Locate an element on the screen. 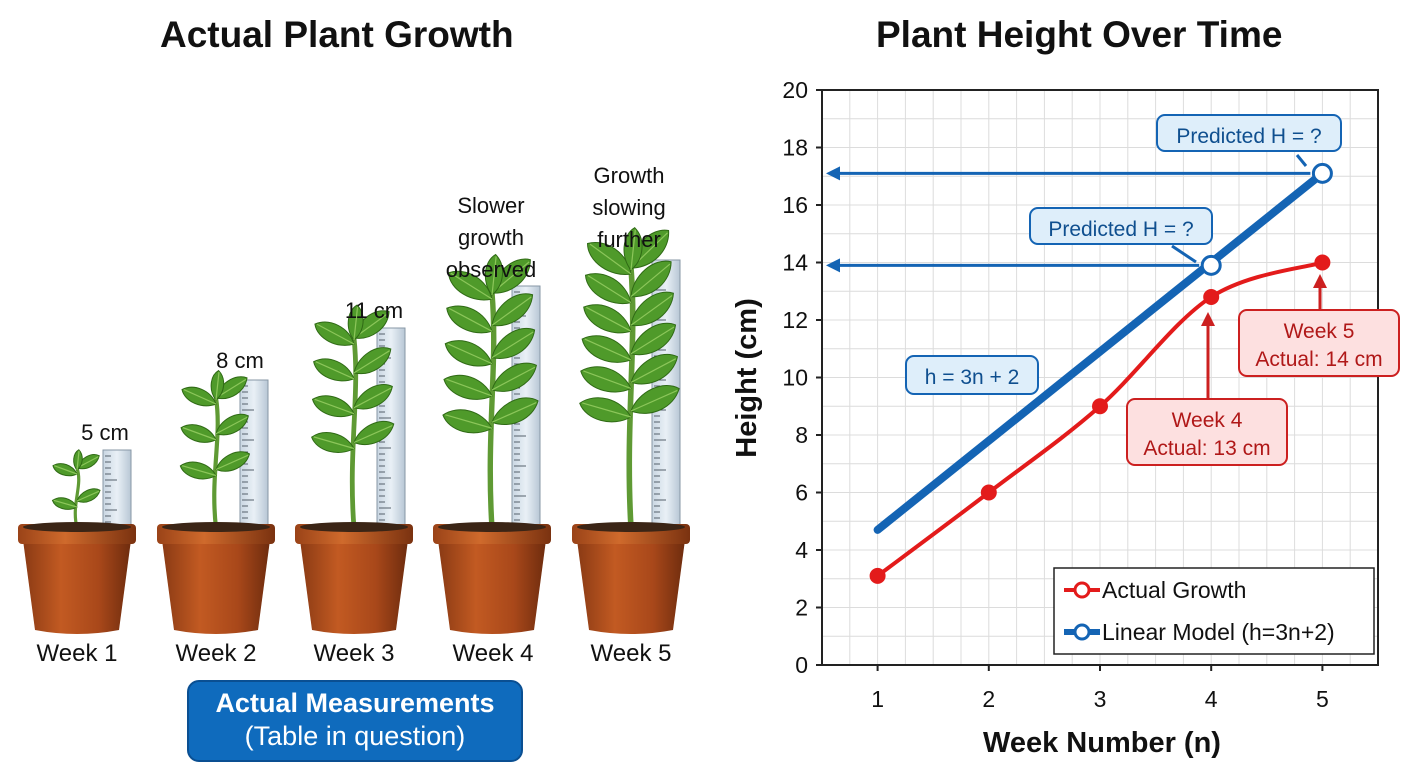 The height and width of the screenshot is (768, 1408). y-tick-label: 16 is located at coordinates (795, 205).